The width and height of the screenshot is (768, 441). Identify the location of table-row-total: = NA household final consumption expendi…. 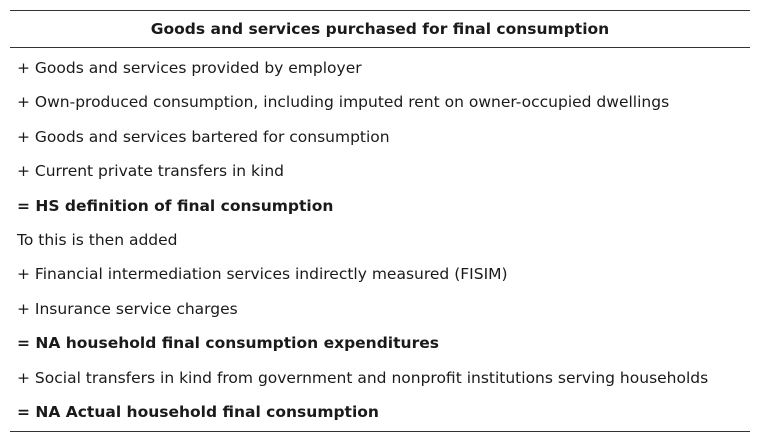
(228, 343).